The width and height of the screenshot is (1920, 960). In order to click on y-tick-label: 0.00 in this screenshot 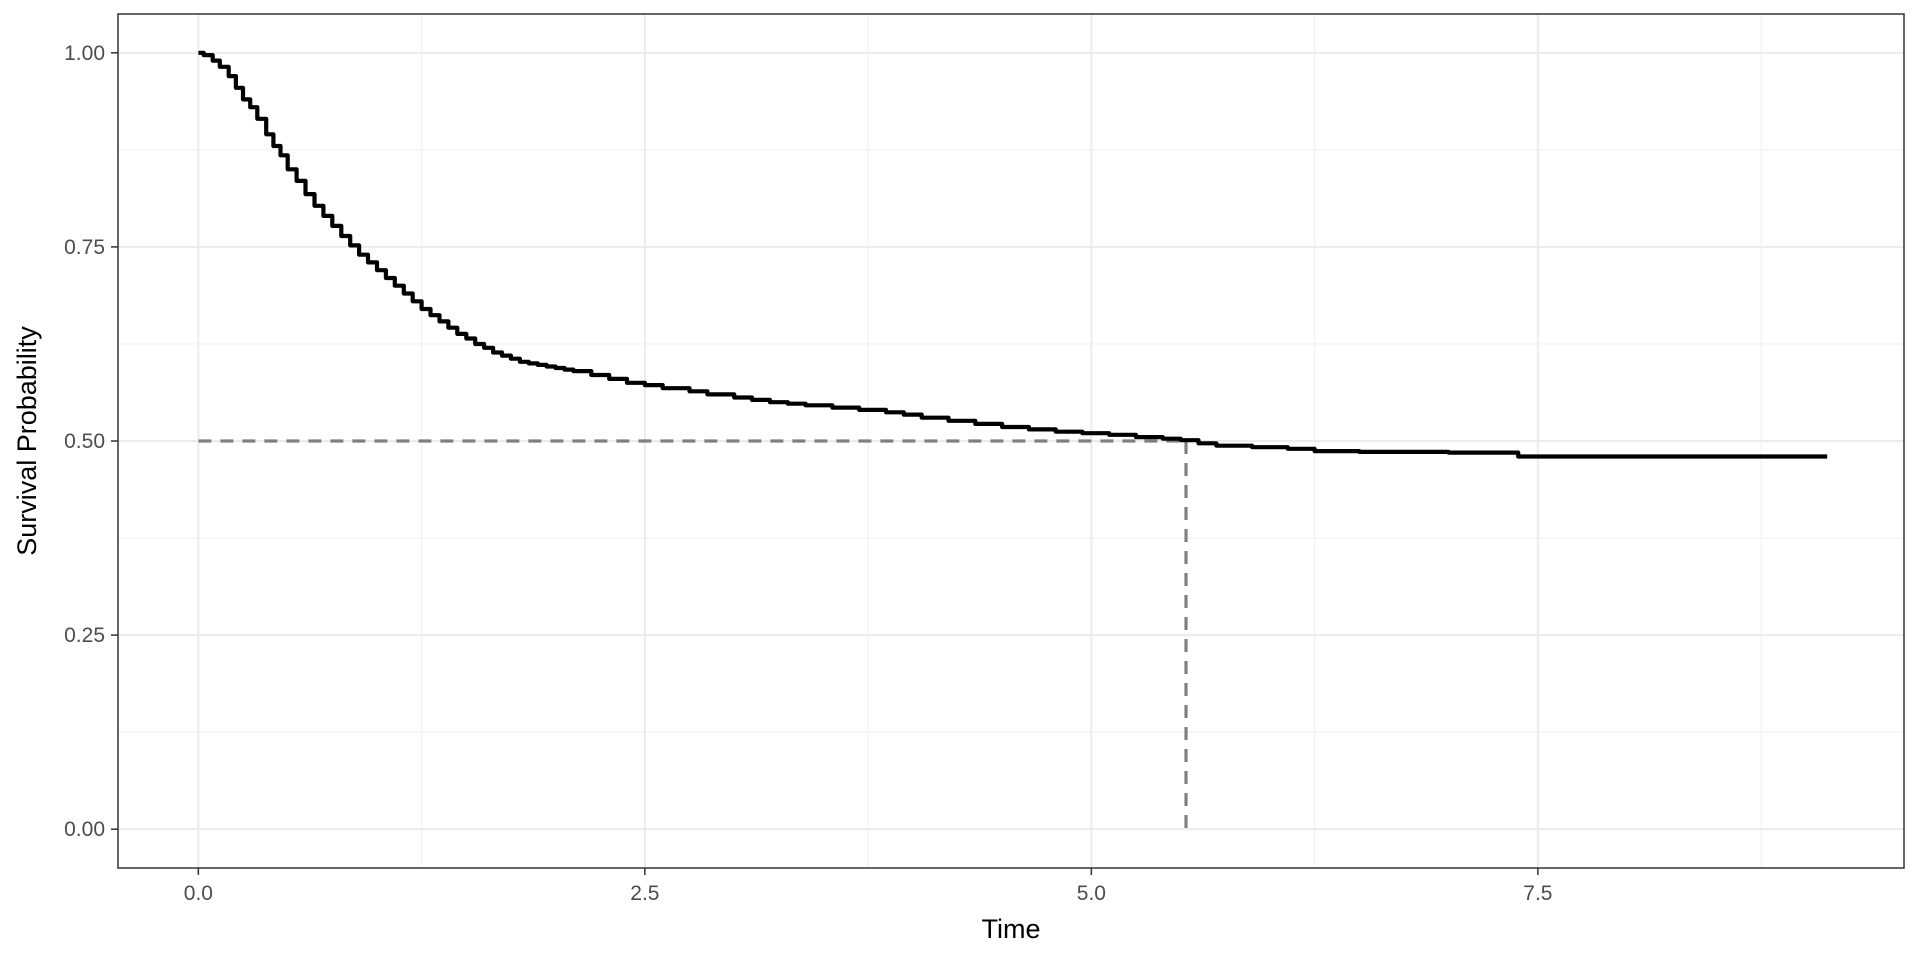, I will do `click(84, 829)`.